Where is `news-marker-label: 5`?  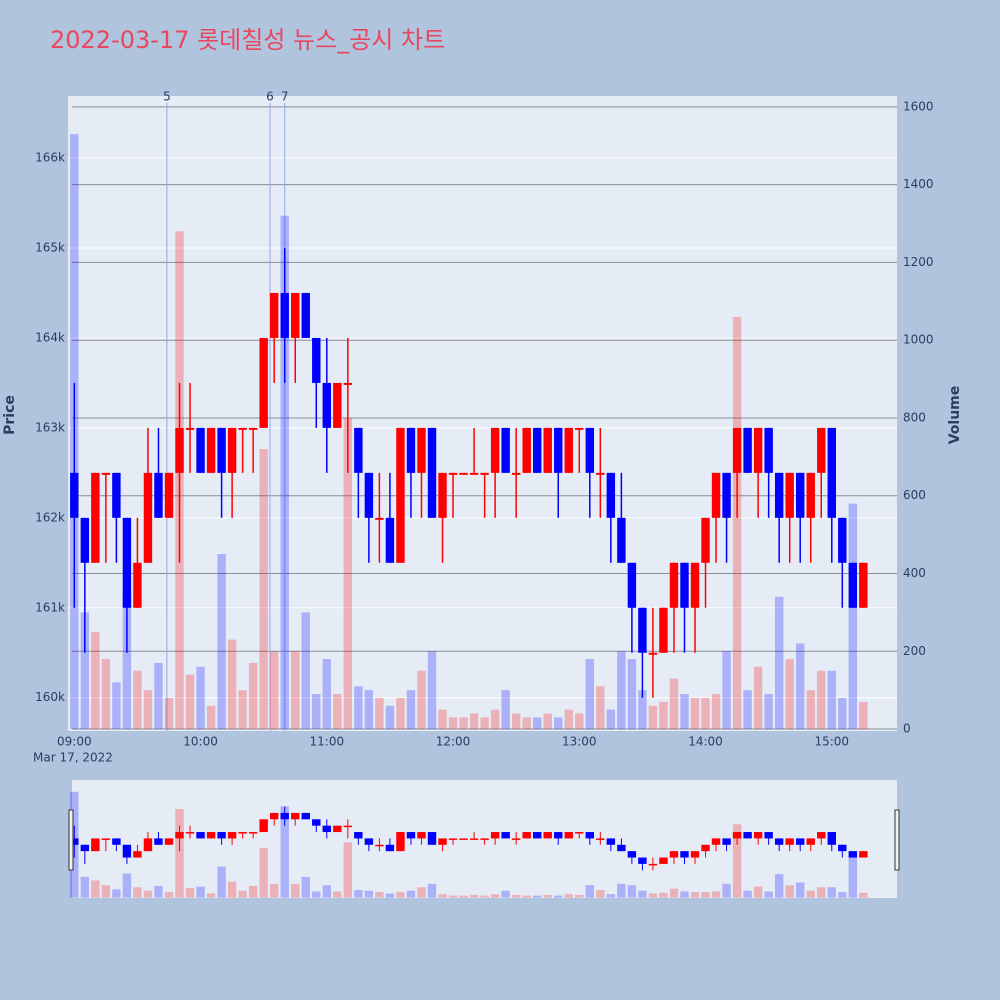
news-marker-label: 5 is located at coordinates (167, 97).